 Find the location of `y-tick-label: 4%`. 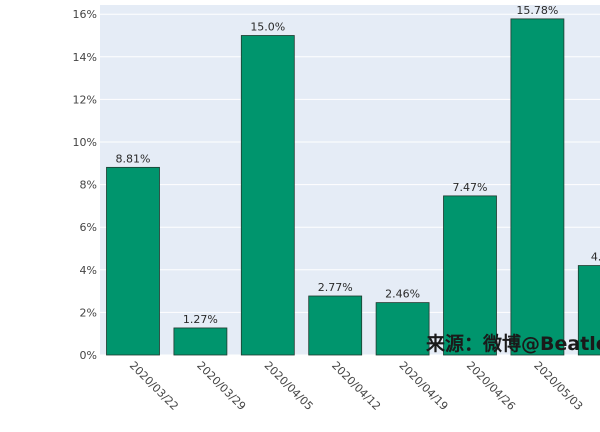

y-tick-label: 4% is located at coordinates (88, 270).